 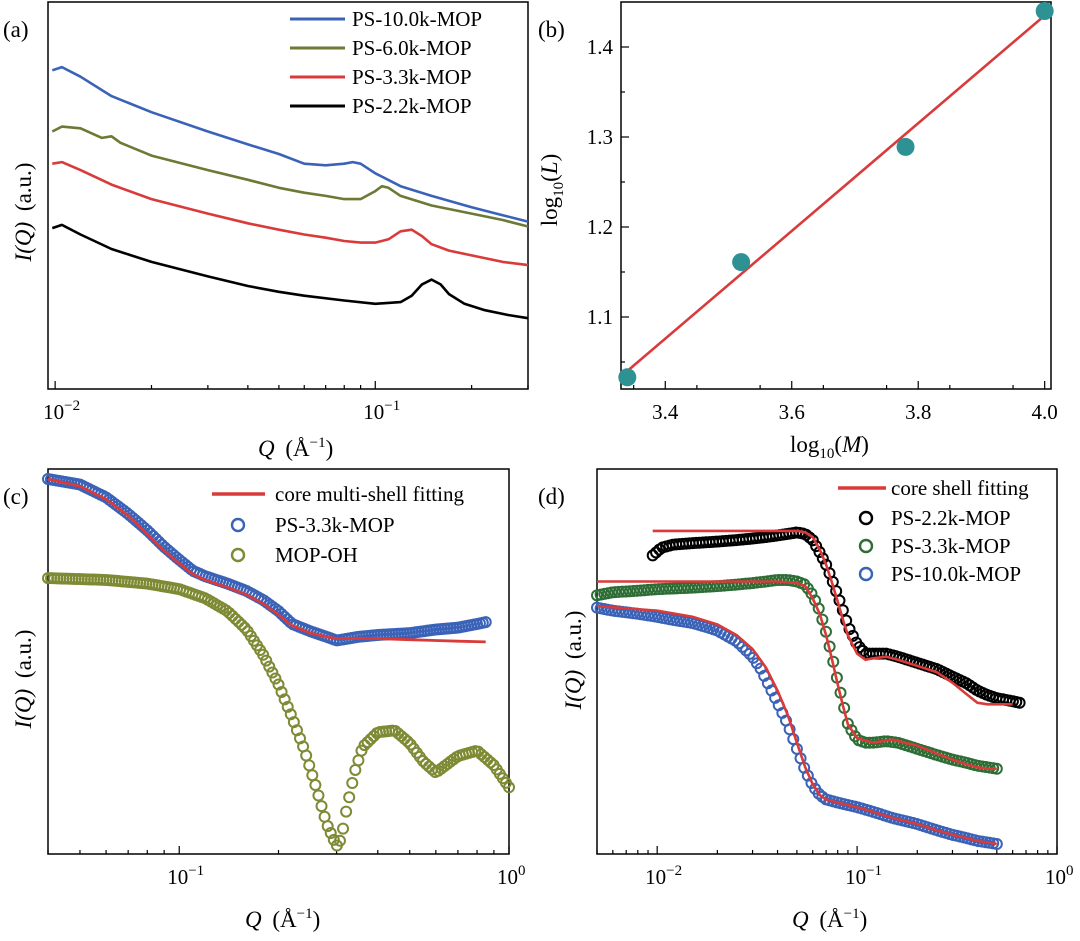 I want to click on panel-a-ticks: 10⁻² 10⁻¹, so click(x=286, y=402).